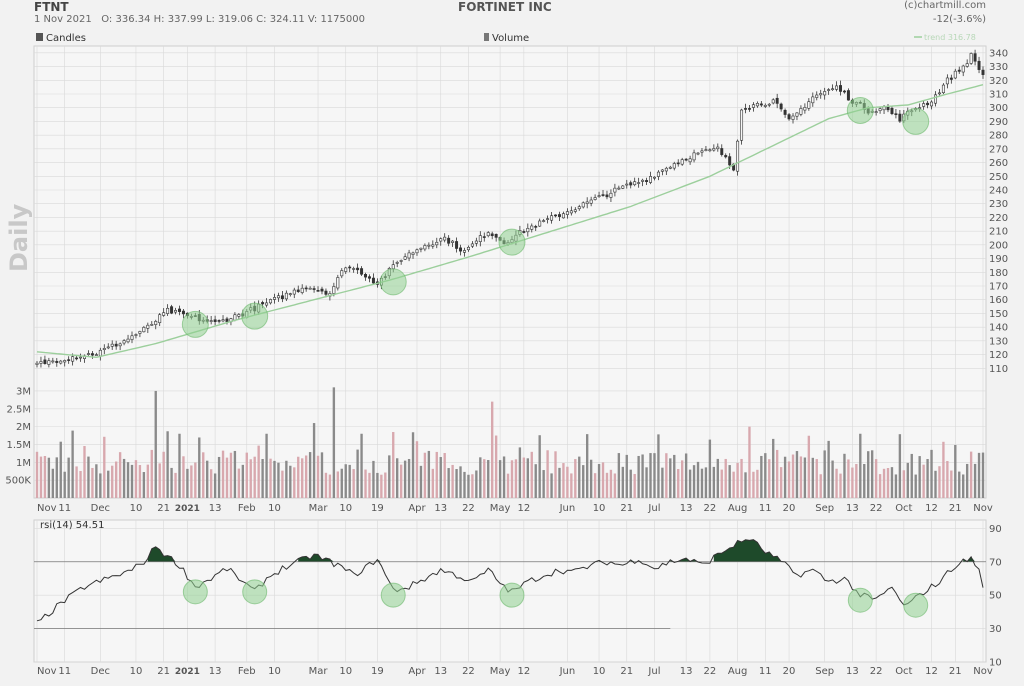  What do you see at coordinates (998, 53) in the screenshot?
I see `price-tick-label: 340` at bounding box center [998, 53].